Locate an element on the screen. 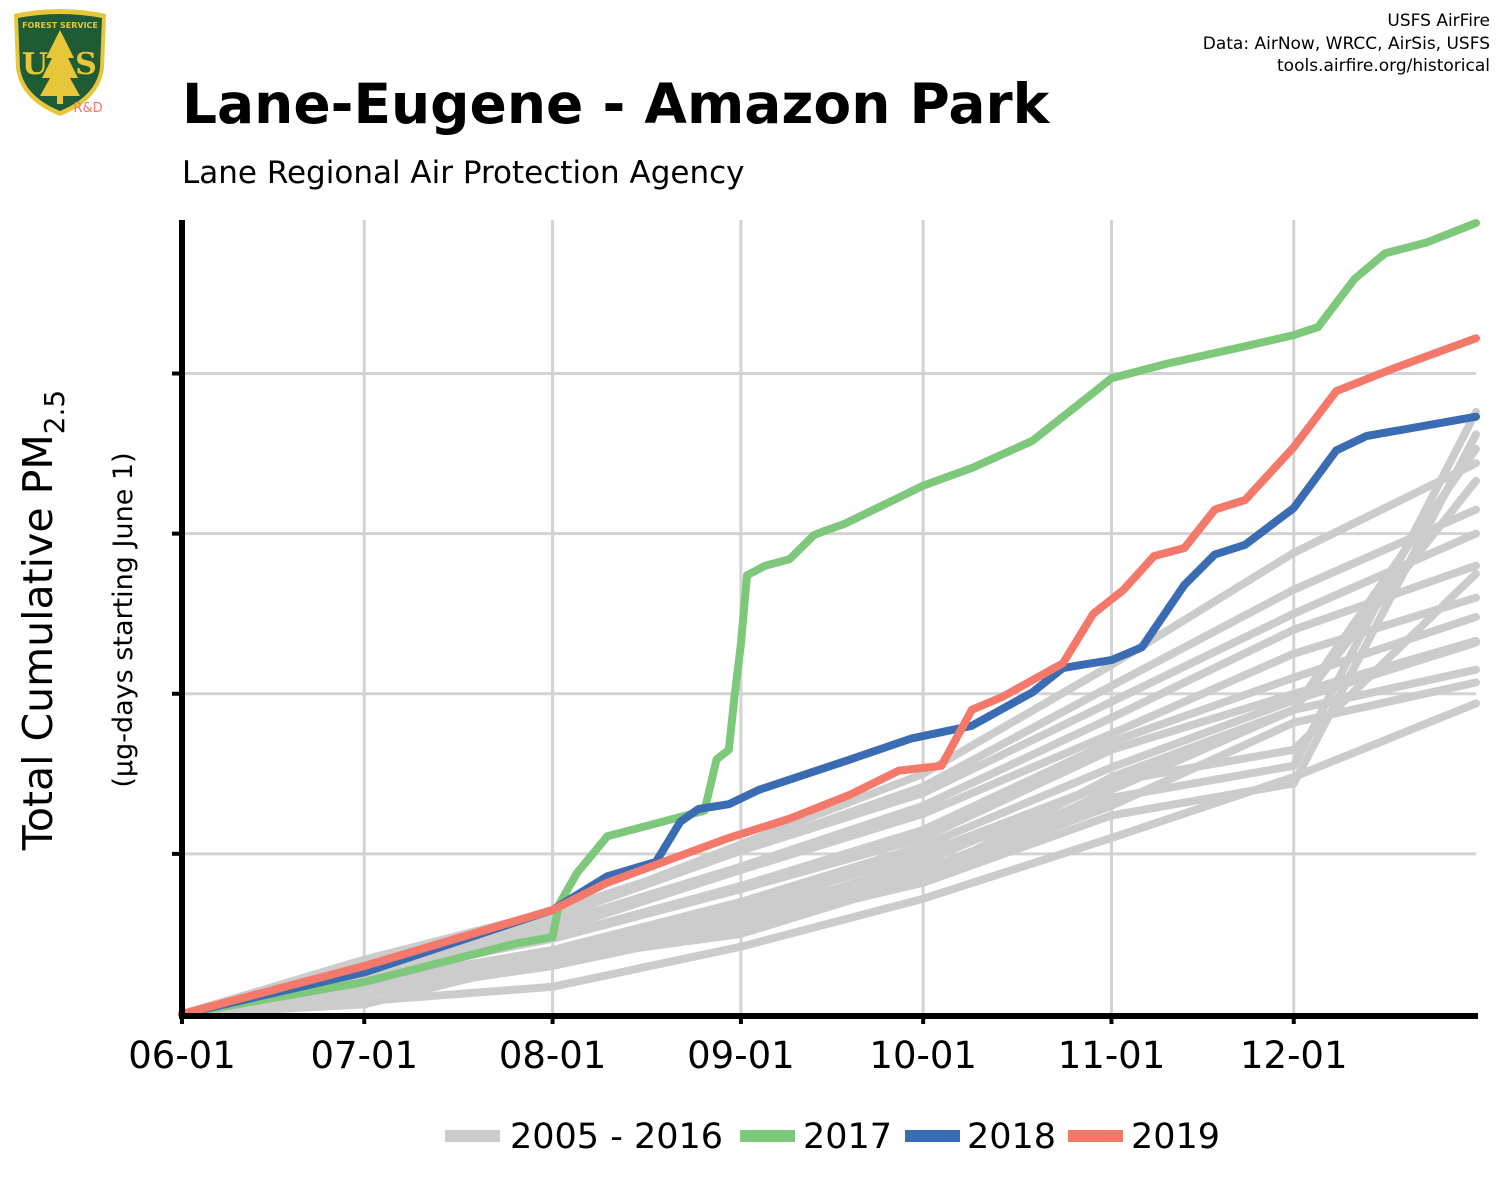 The image size is (1500, 1200). y-axis-units: (µg-days starting June 1) is located at coordinates (123, 619).